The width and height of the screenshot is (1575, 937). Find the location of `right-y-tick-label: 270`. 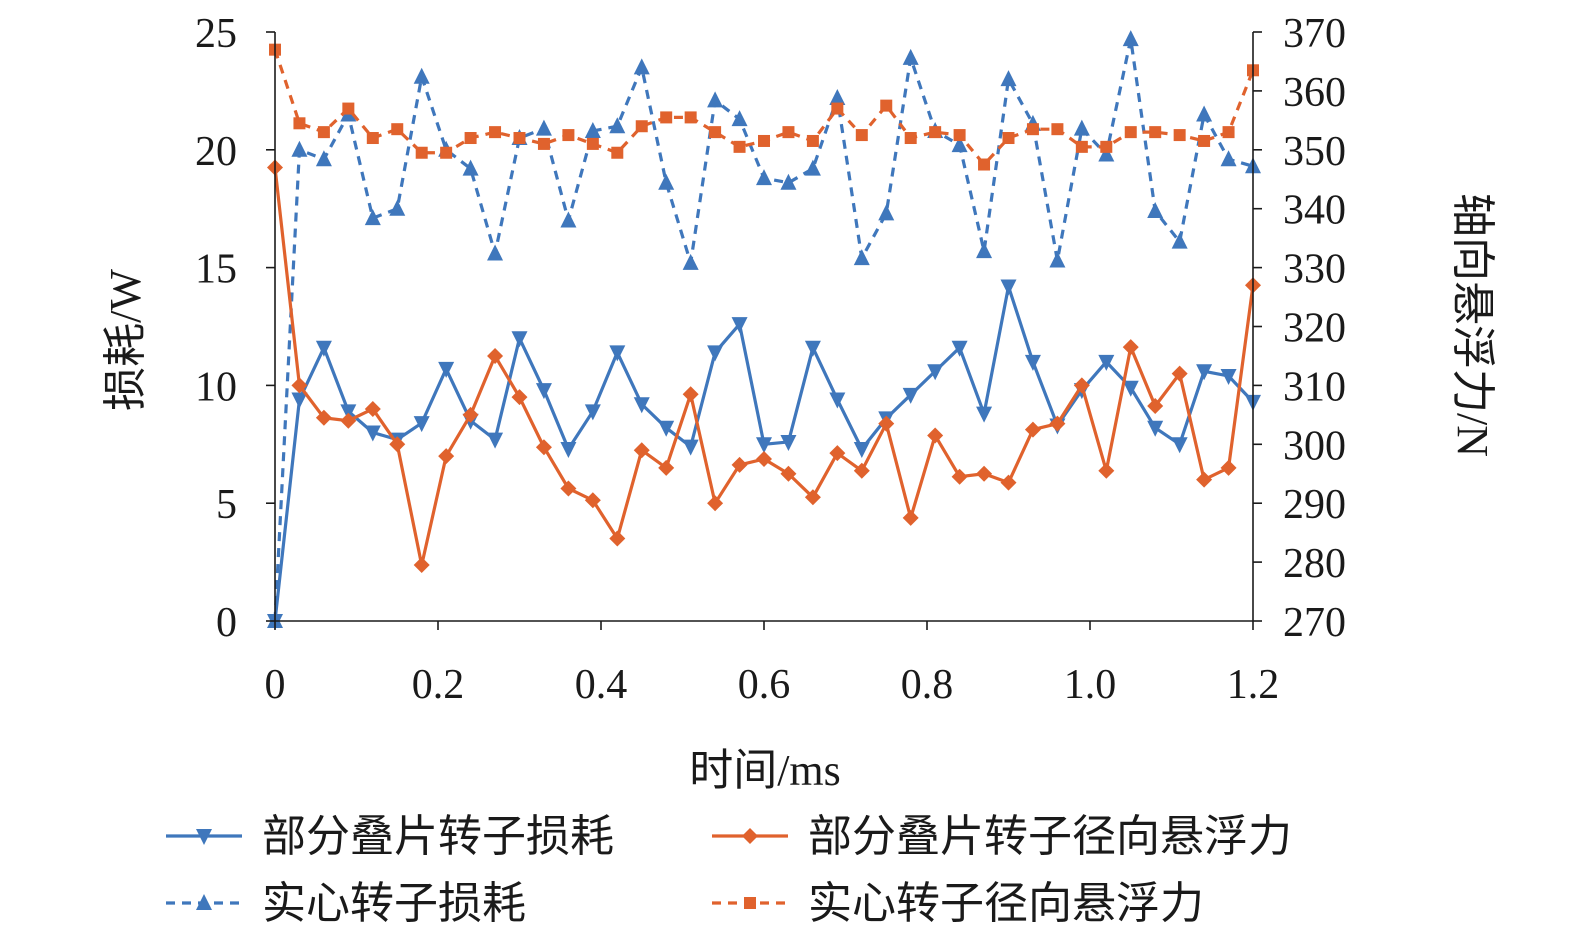

right-y-tick-label: 270 is located at coordinates (1314, 623).